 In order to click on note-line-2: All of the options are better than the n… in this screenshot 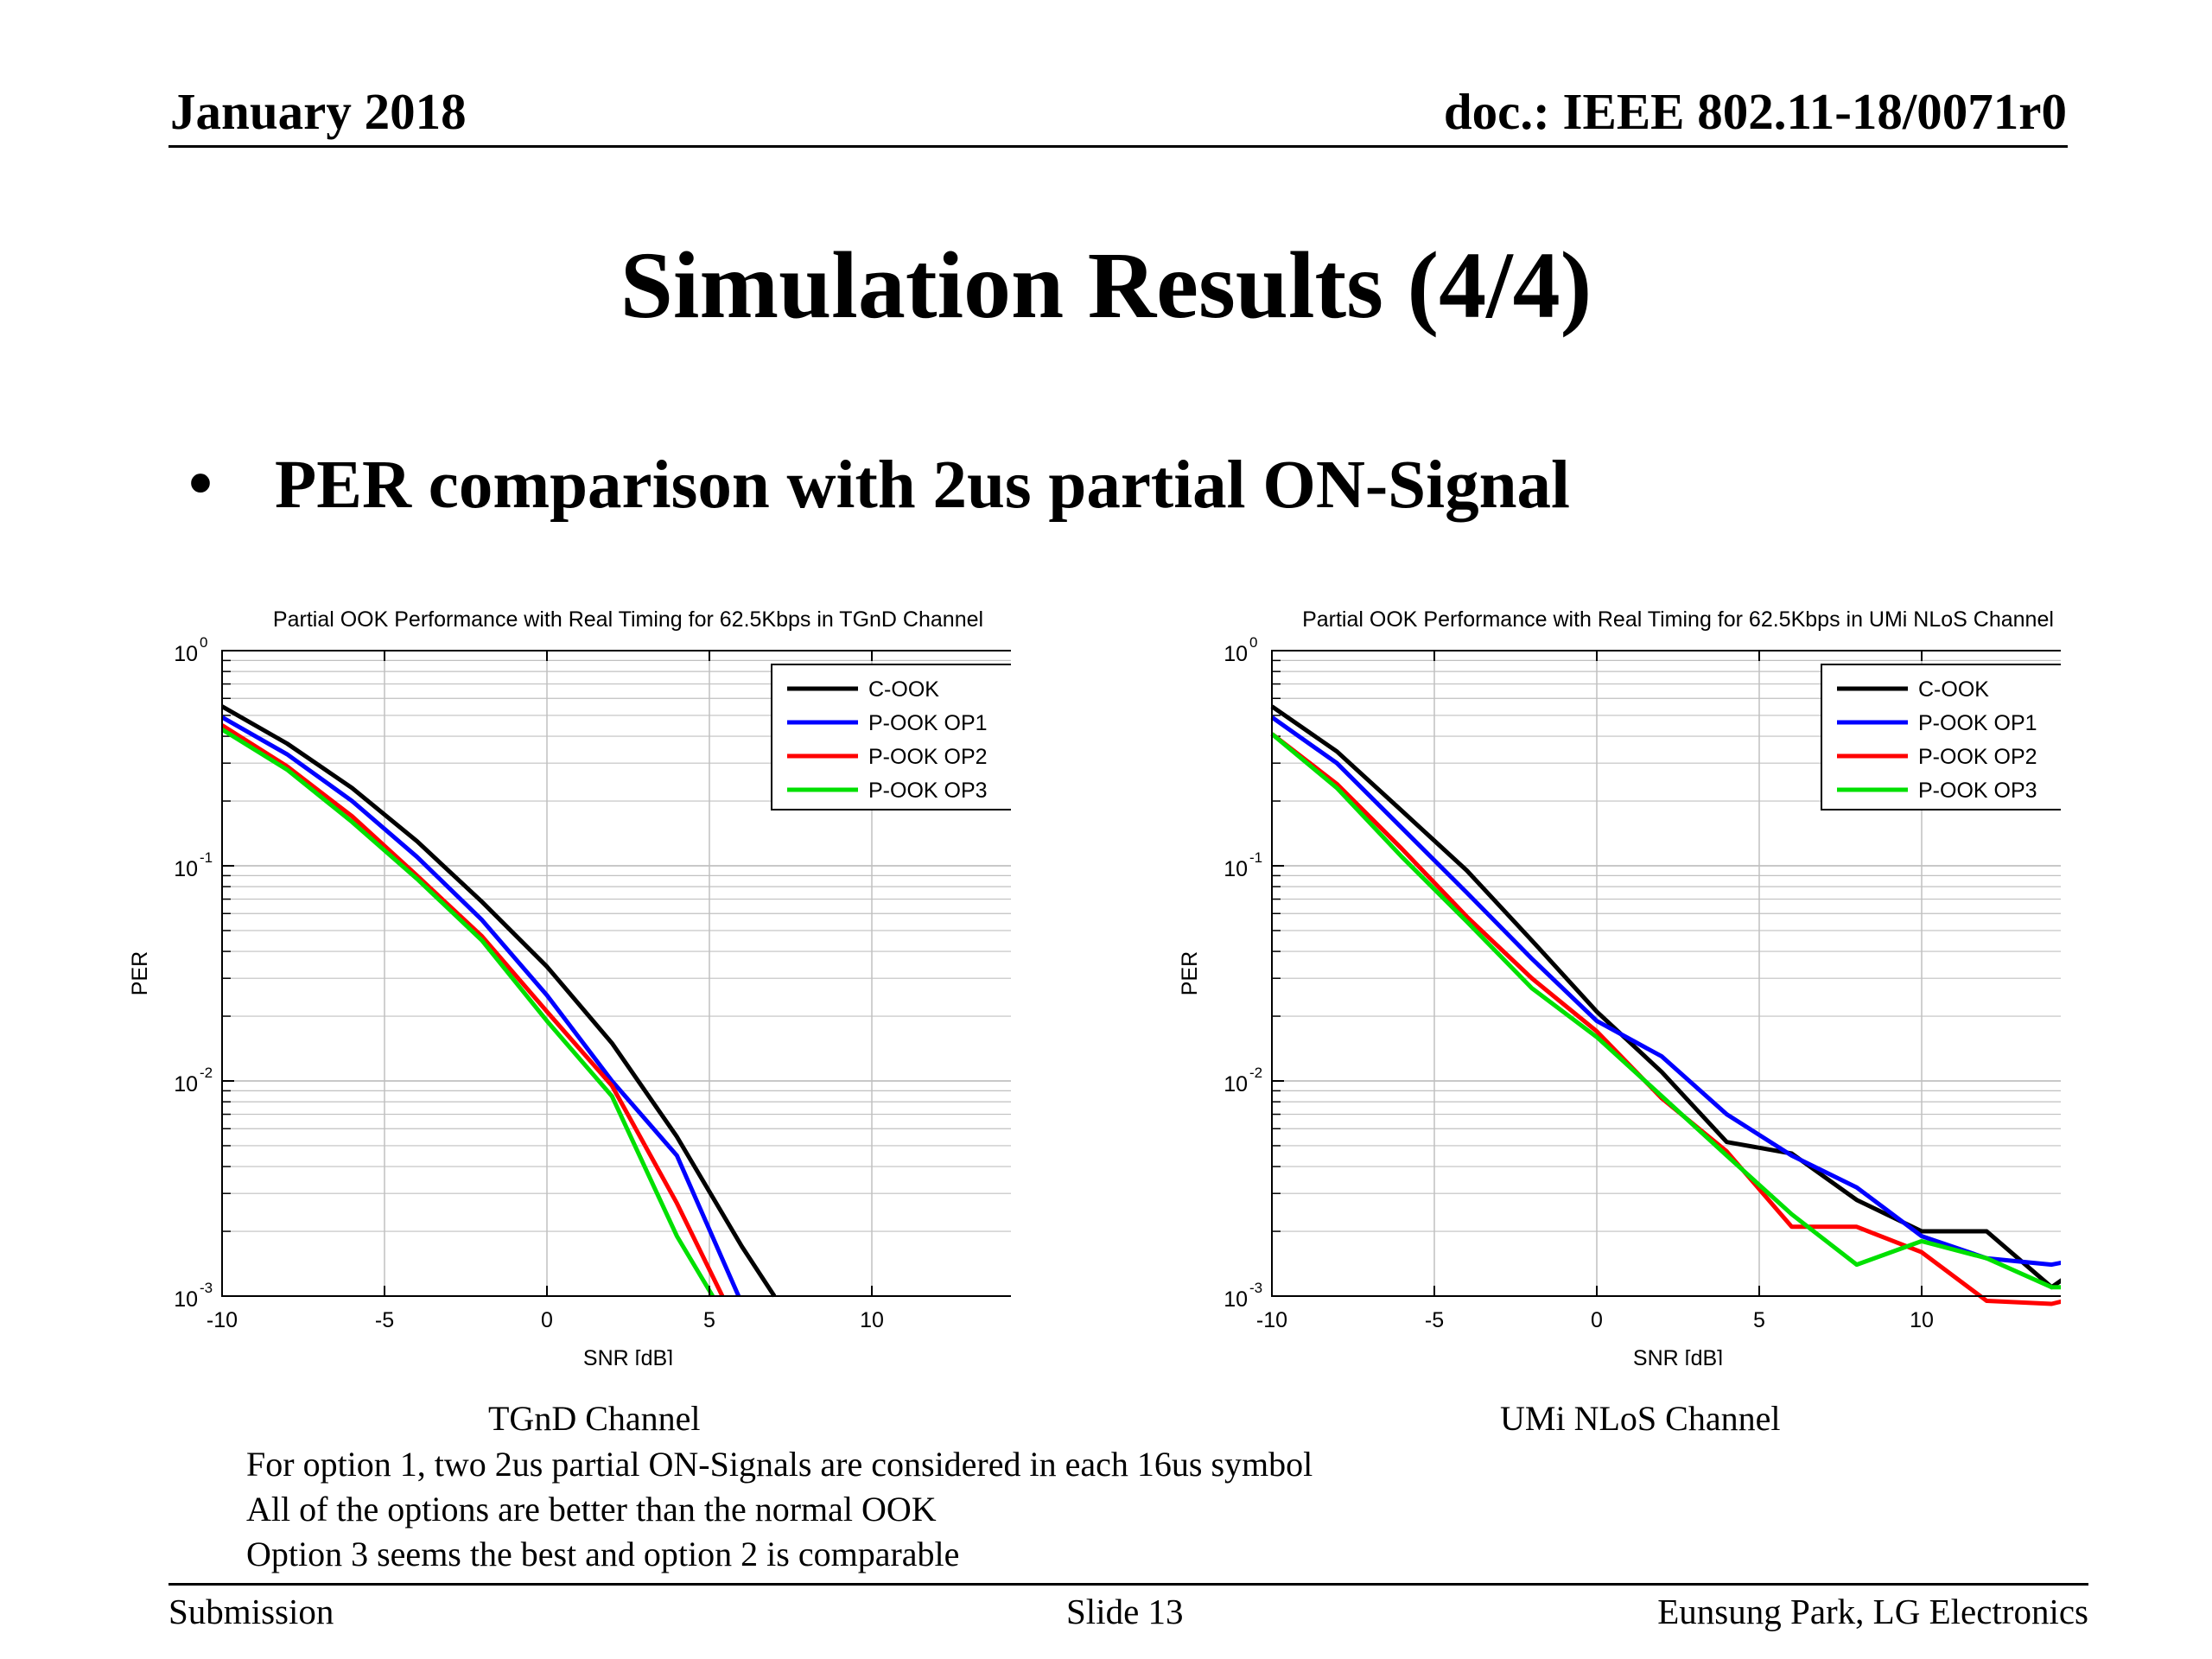, I will do `click(591, 1509)`.